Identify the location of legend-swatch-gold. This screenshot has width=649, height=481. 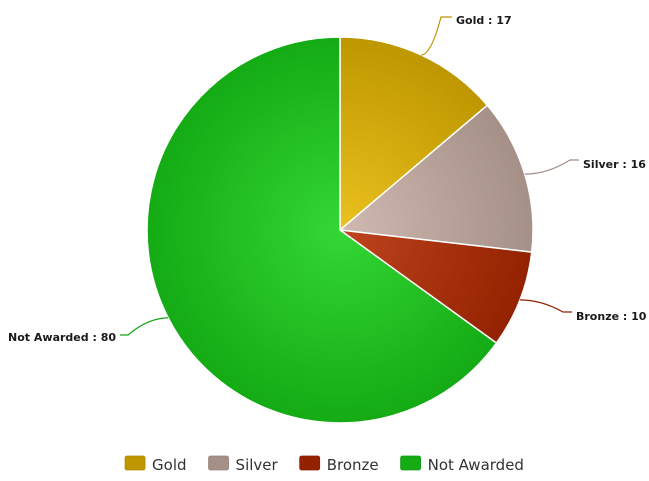
(135, 463).